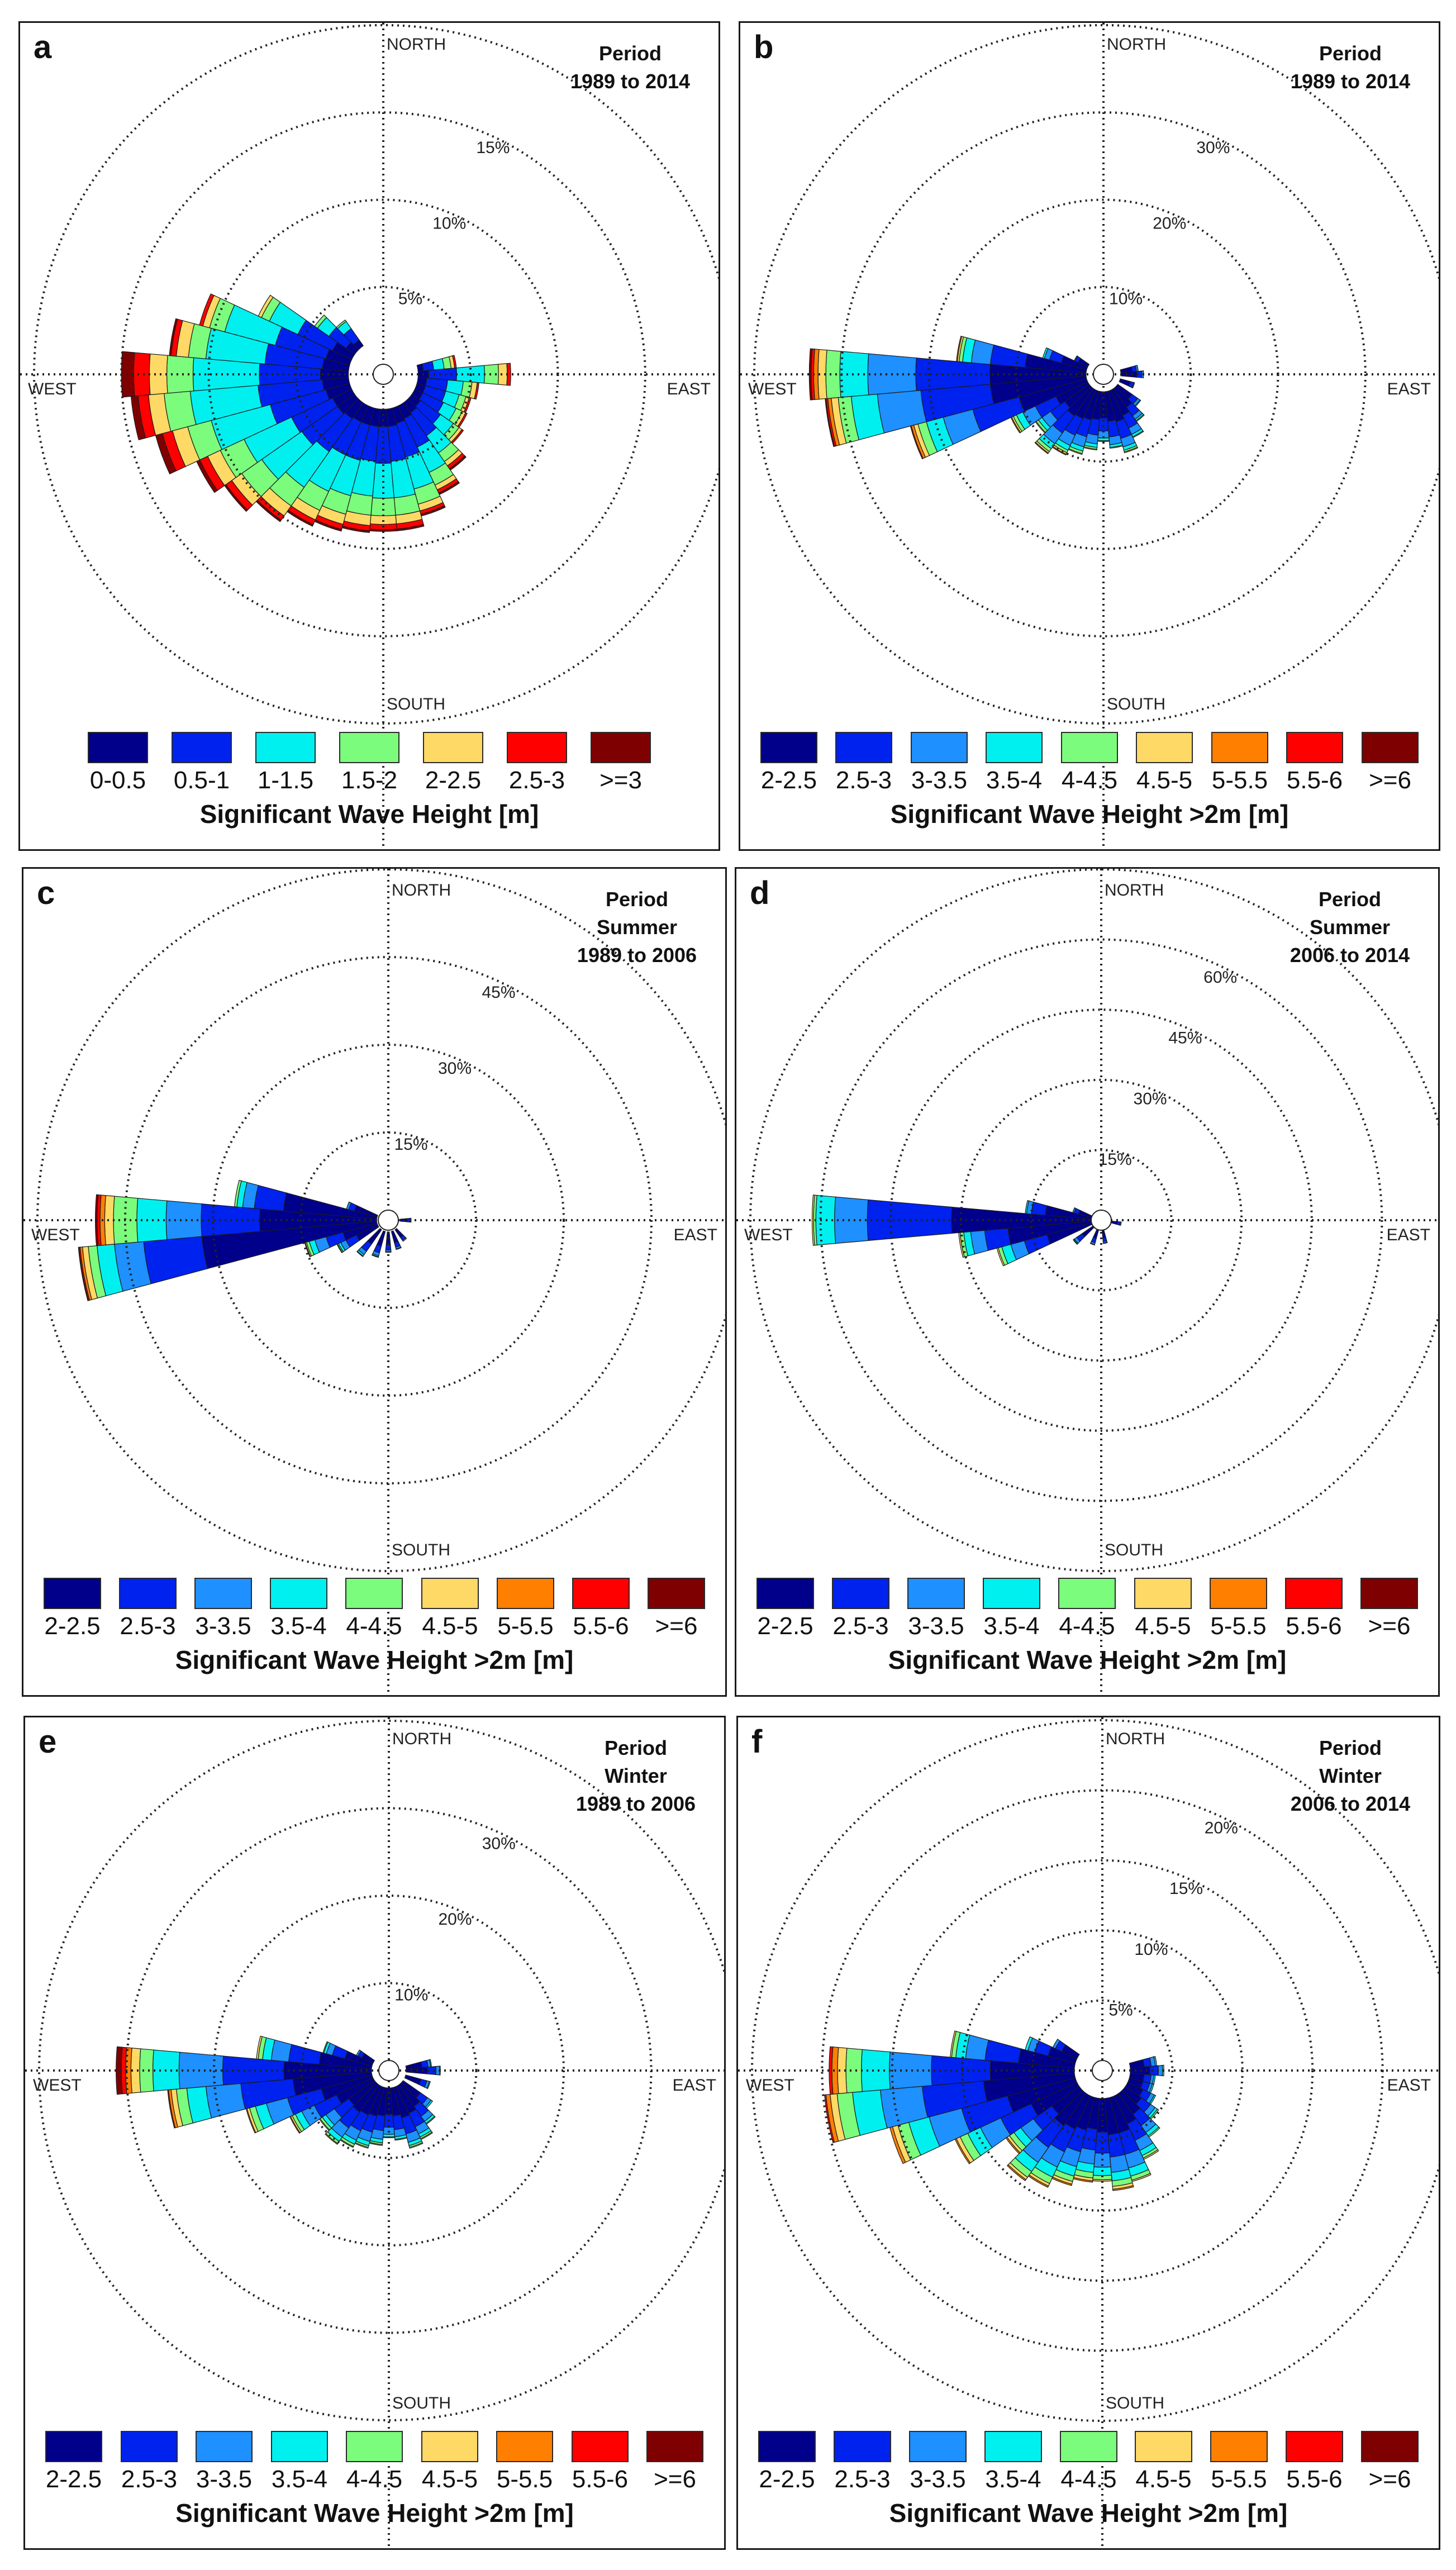 The width and height of the screenshot is (1456, 2570). Describe the element at coordinates (299, 2479) in the screenshot. I see `legend-label: 3.5-4` at that location.